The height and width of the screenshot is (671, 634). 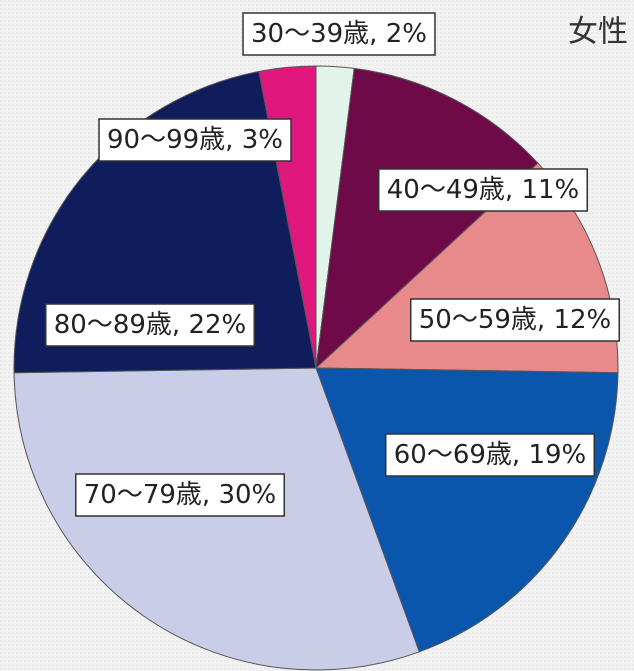 I want to click on data-label: 90～99歳, 3%, so click(x=195, y=140).